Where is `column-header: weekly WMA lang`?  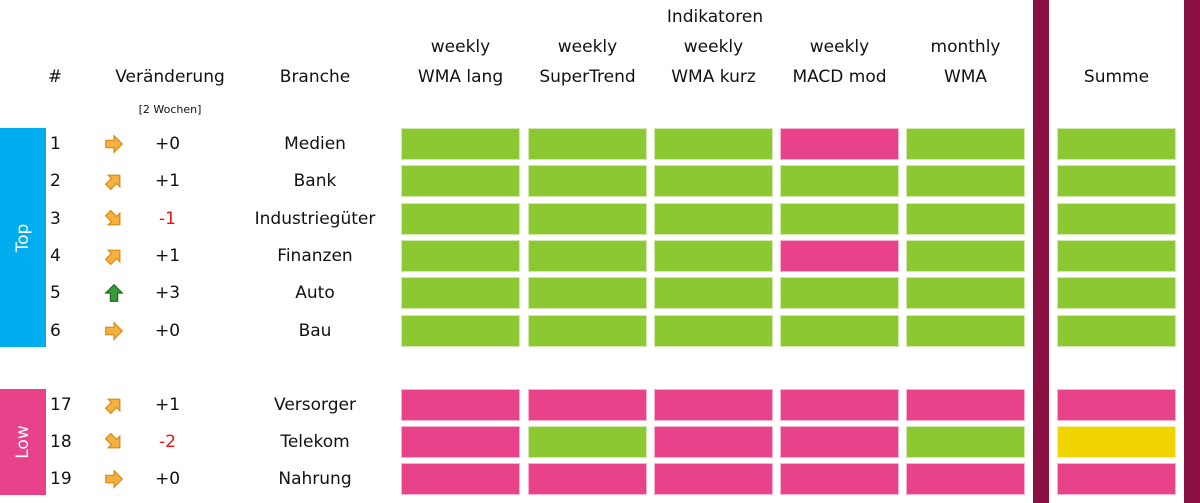
column-header: weekly WMA lang is located at coordinates (460, 62).